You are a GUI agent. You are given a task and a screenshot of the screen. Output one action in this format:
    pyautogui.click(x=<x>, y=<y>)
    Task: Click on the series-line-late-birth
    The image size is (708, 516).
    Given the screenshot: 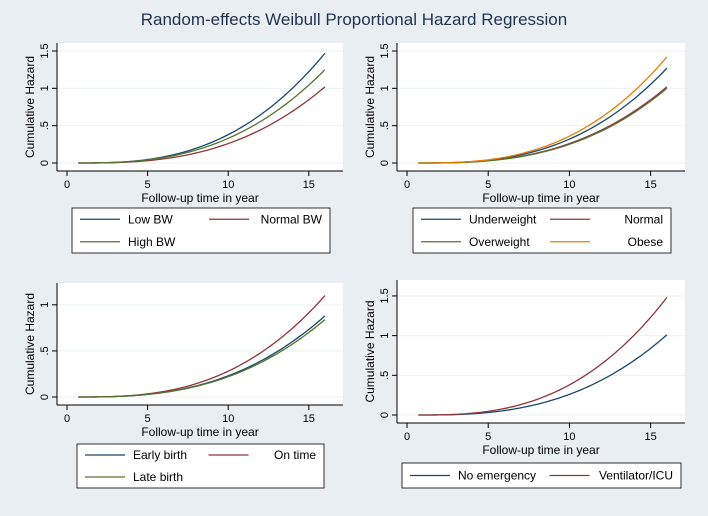 What is the action you would take?
    pyautogui.click(x=202, y=358)
    